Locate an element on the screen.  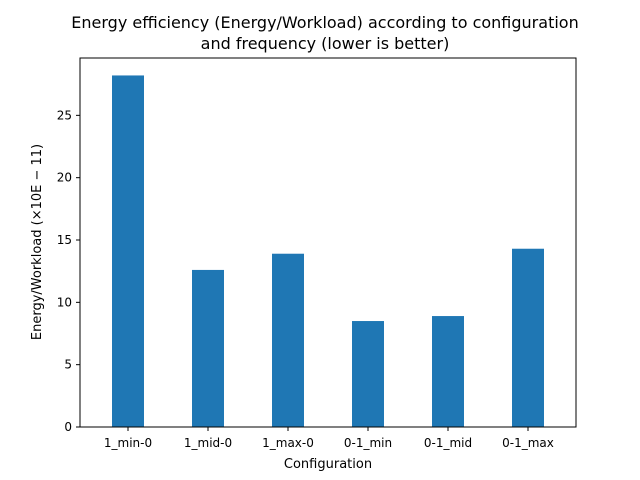
y-tick-label: 0 is located at coordinates (68, 427).